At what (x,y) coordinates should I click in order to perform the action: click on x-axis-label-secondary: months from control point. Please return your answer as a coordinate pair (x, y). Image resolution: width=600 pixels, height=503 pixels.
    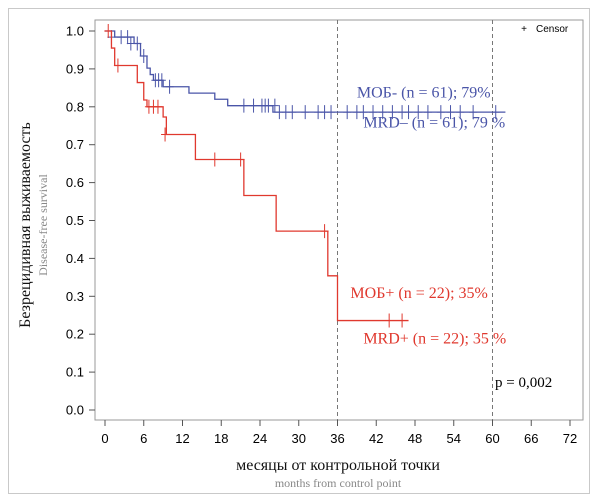
    Looking at the image, I should click on (338, 483).